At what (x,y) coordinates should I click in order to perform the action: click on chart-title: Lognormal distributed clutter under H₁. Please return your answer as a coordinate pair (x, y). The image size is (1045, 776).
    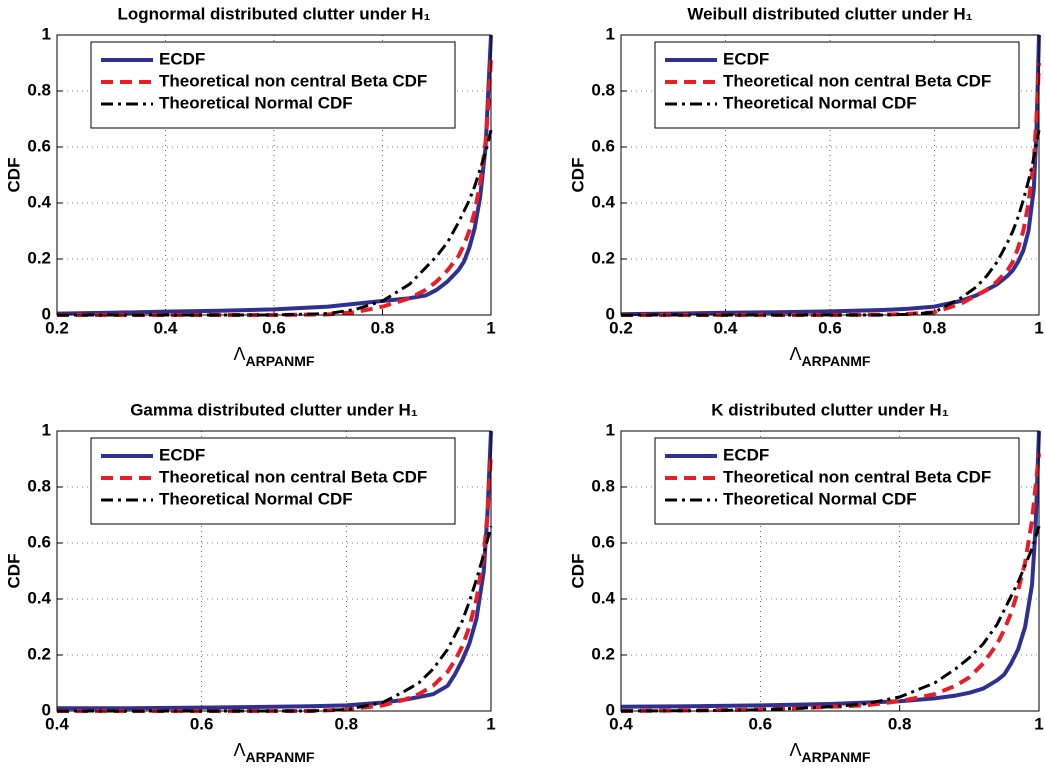
    Looking at the image, I should click on (273, 13).